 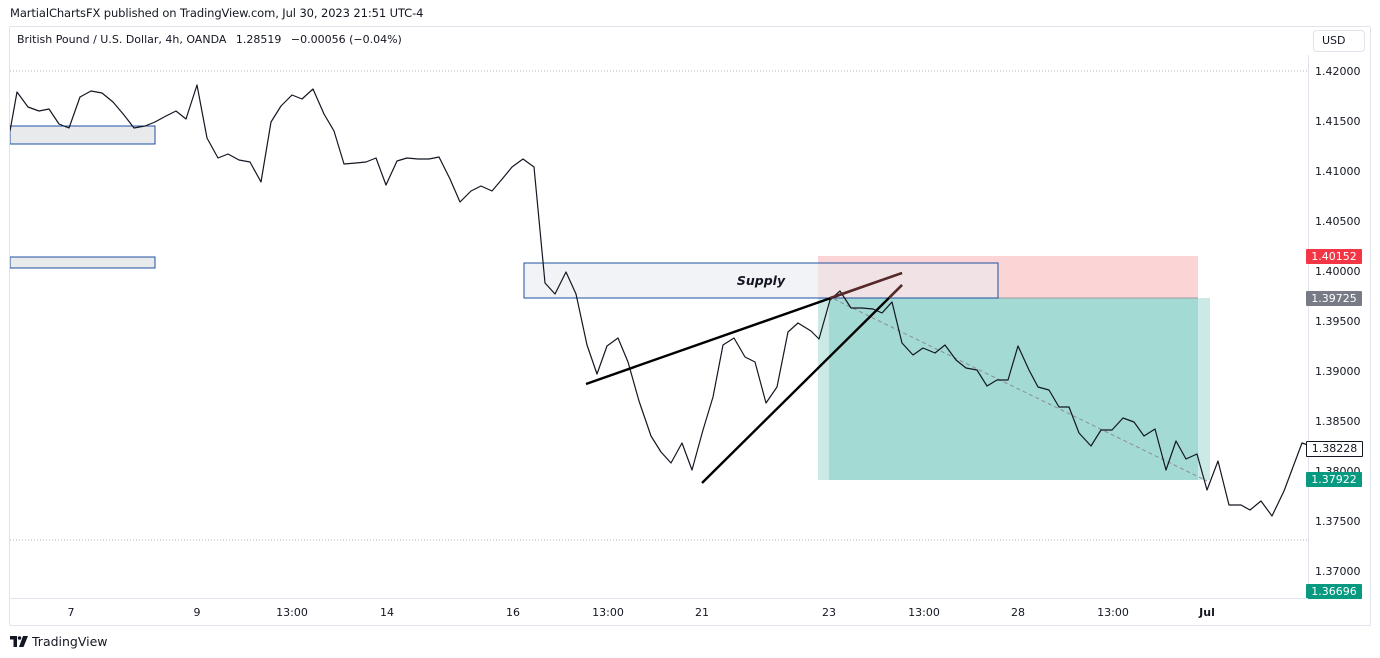 What do you see at coordinates (1338, 171) in the screenshot?
I see `price-tick: 1.41000` at bounding box center [1338, 171].